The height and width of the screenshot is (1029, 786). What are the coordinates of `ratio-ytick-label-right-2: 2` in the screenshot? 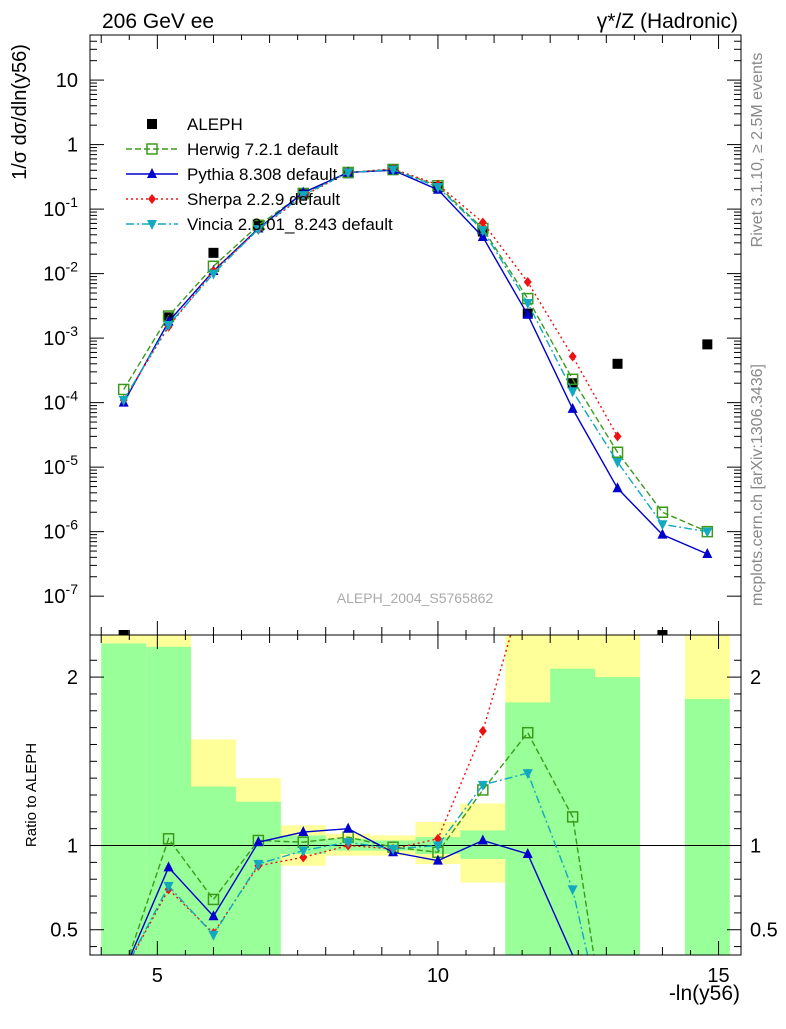 It's located at (755, 678).